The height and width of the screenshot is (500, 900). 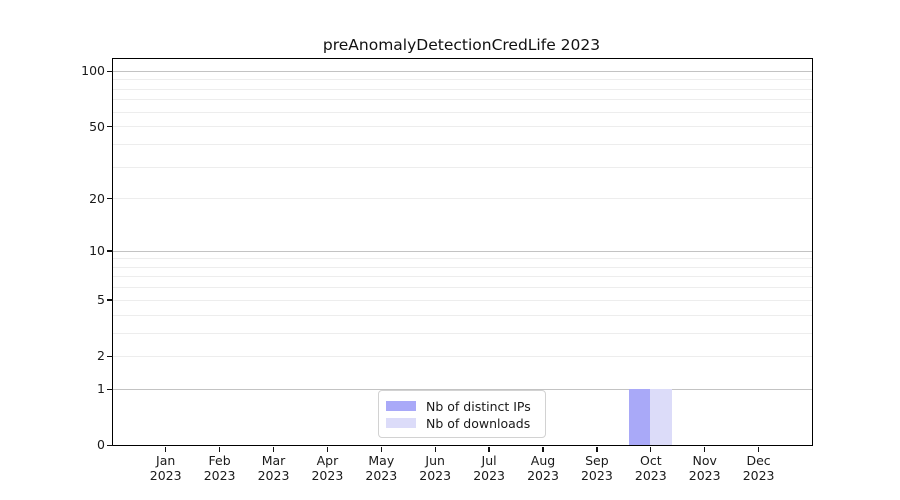 I want to click on x-tick-label-mar-2023: Mar 2023, so click(x=274, y=468).